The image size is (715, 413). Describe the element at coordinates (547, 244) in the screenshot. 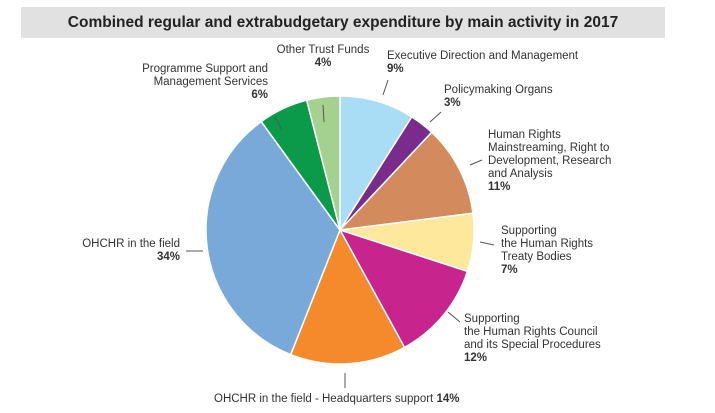

I see `label-text: the Human Rights` at that location.